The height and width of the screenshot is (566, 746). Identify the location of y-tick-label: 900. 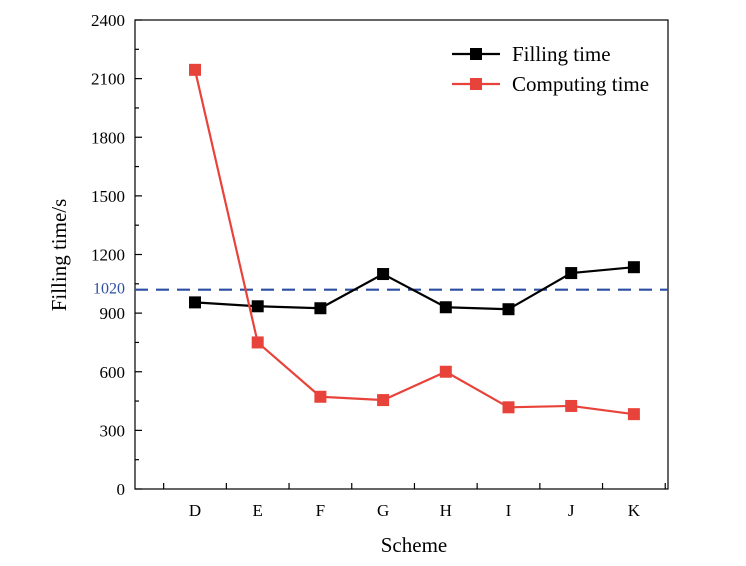
(113, 313).